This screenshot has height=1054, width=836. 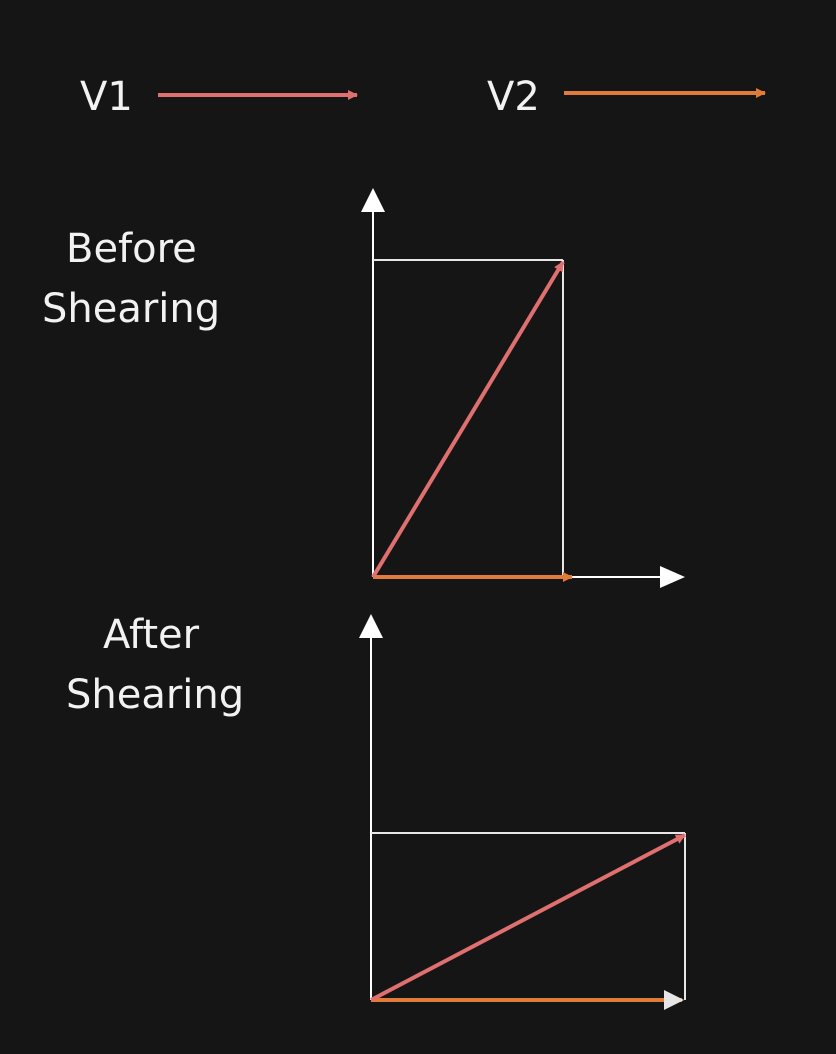 I want to click on after-label-line1: After, so click(x=151, y=635).